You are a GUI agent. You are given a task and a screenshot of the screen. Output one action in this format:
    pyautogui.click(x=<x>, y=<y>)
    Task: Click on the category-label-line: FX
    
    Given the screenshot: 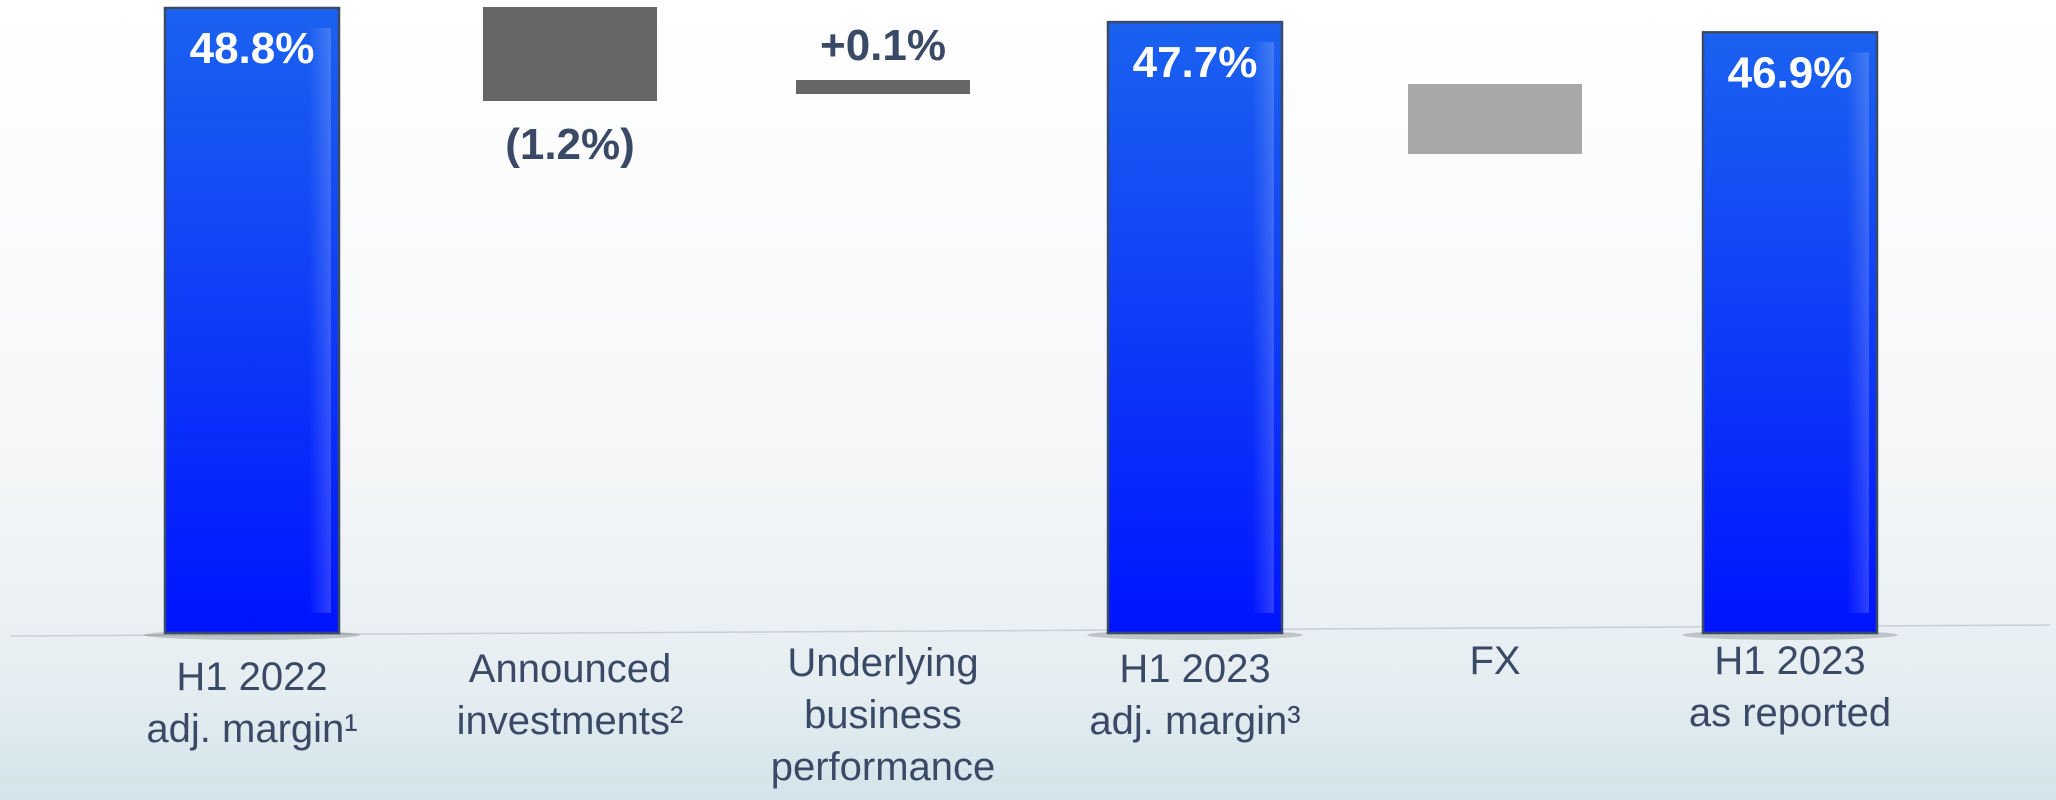 What is the action you would take?
    pyautogui.click(x=1494, y=661)
    